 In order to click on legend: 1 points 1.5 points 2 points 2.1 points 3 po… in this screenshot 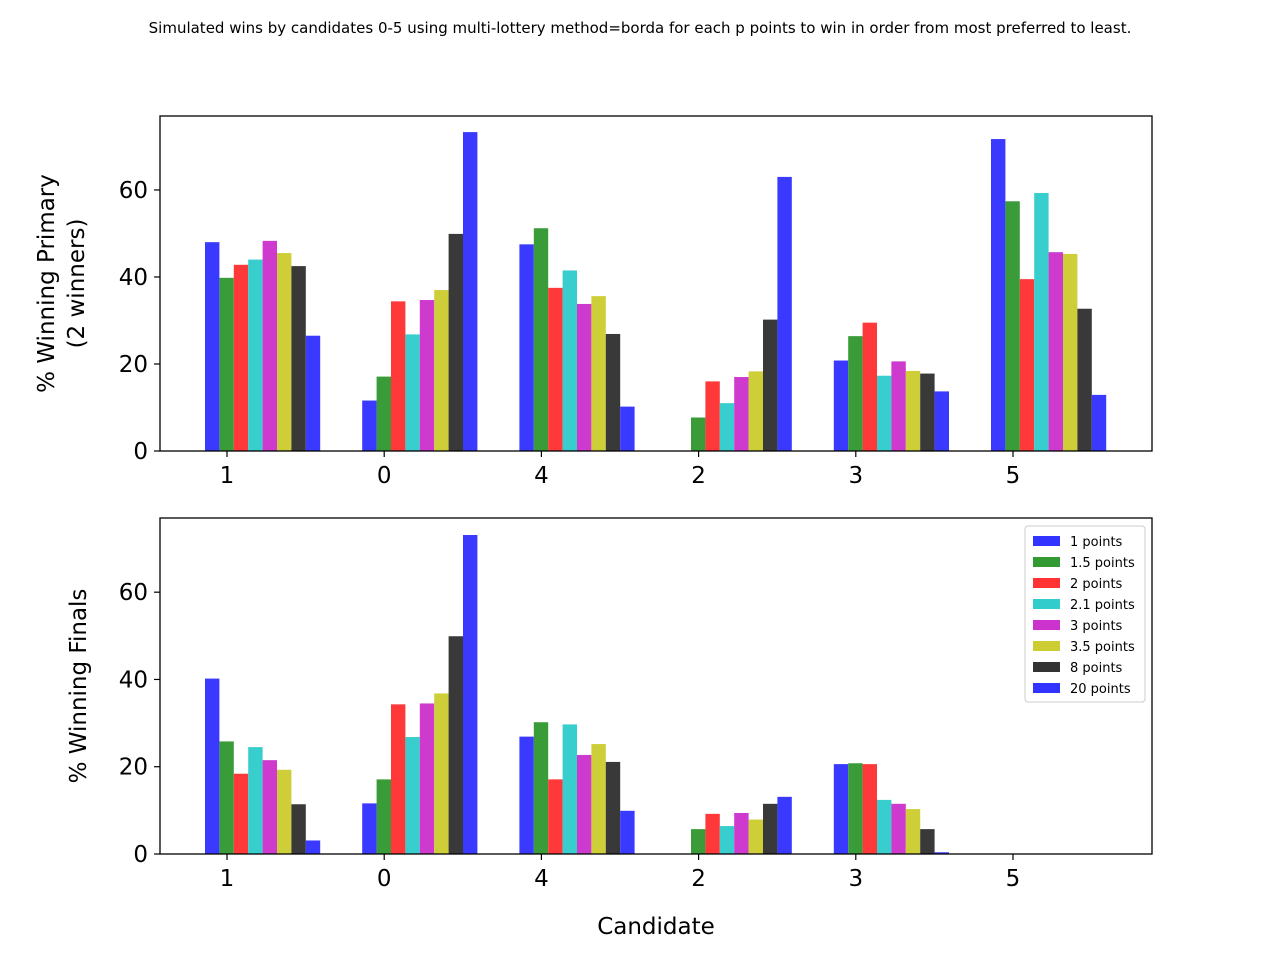, I will do `click(1085, 614)`.